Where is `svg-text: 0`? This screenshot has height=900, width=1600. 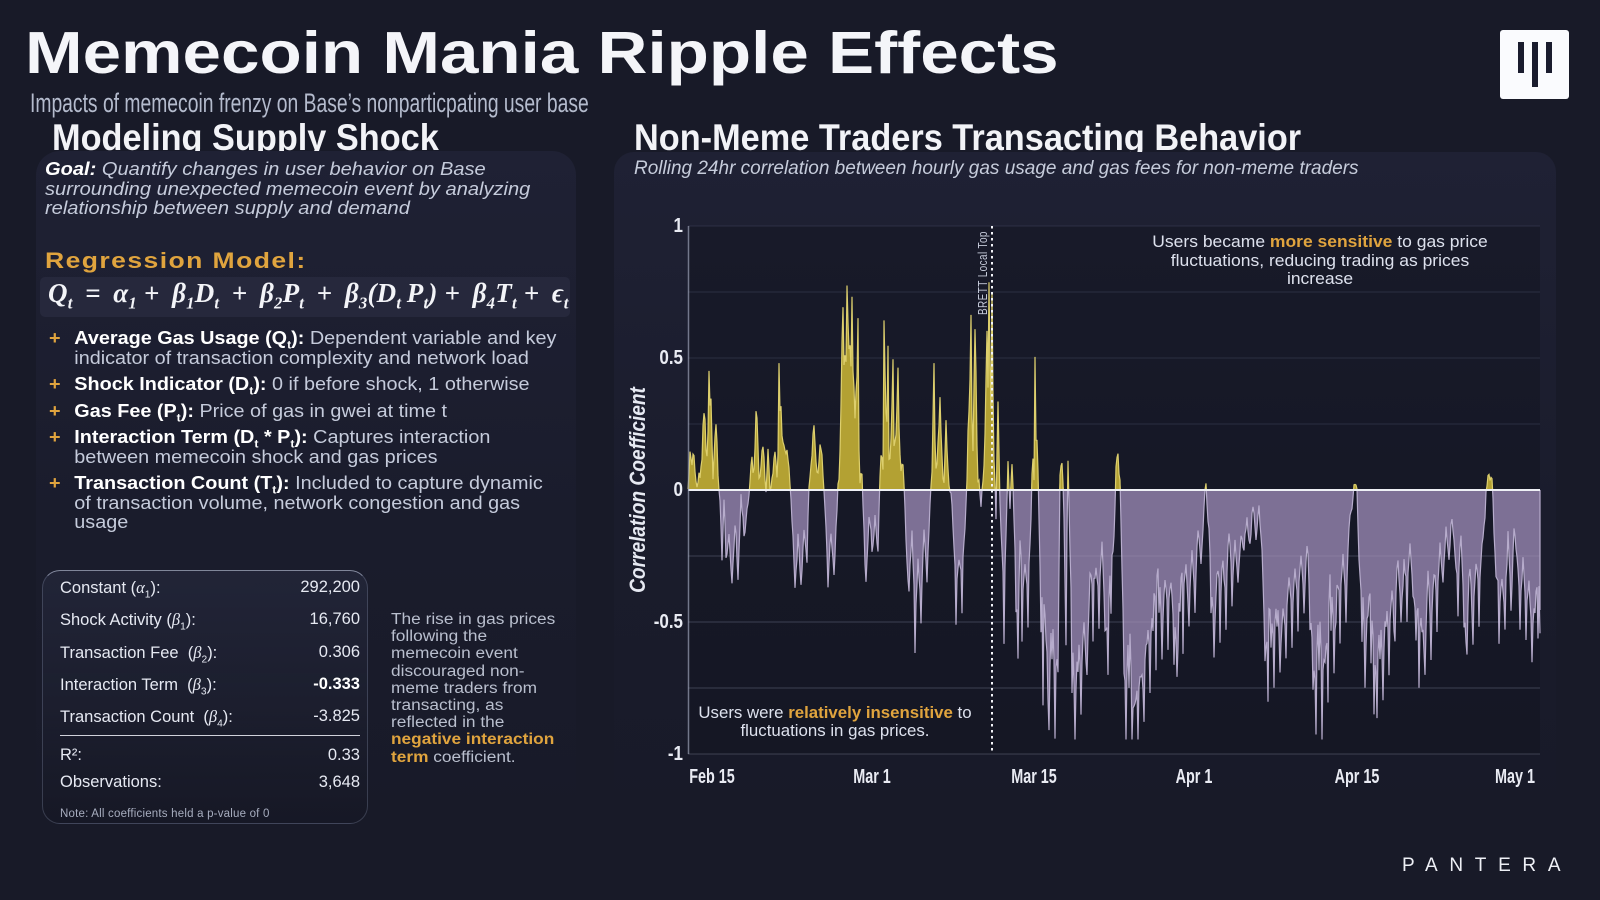 svg-text: 0 is located at coordinates (678, 489).